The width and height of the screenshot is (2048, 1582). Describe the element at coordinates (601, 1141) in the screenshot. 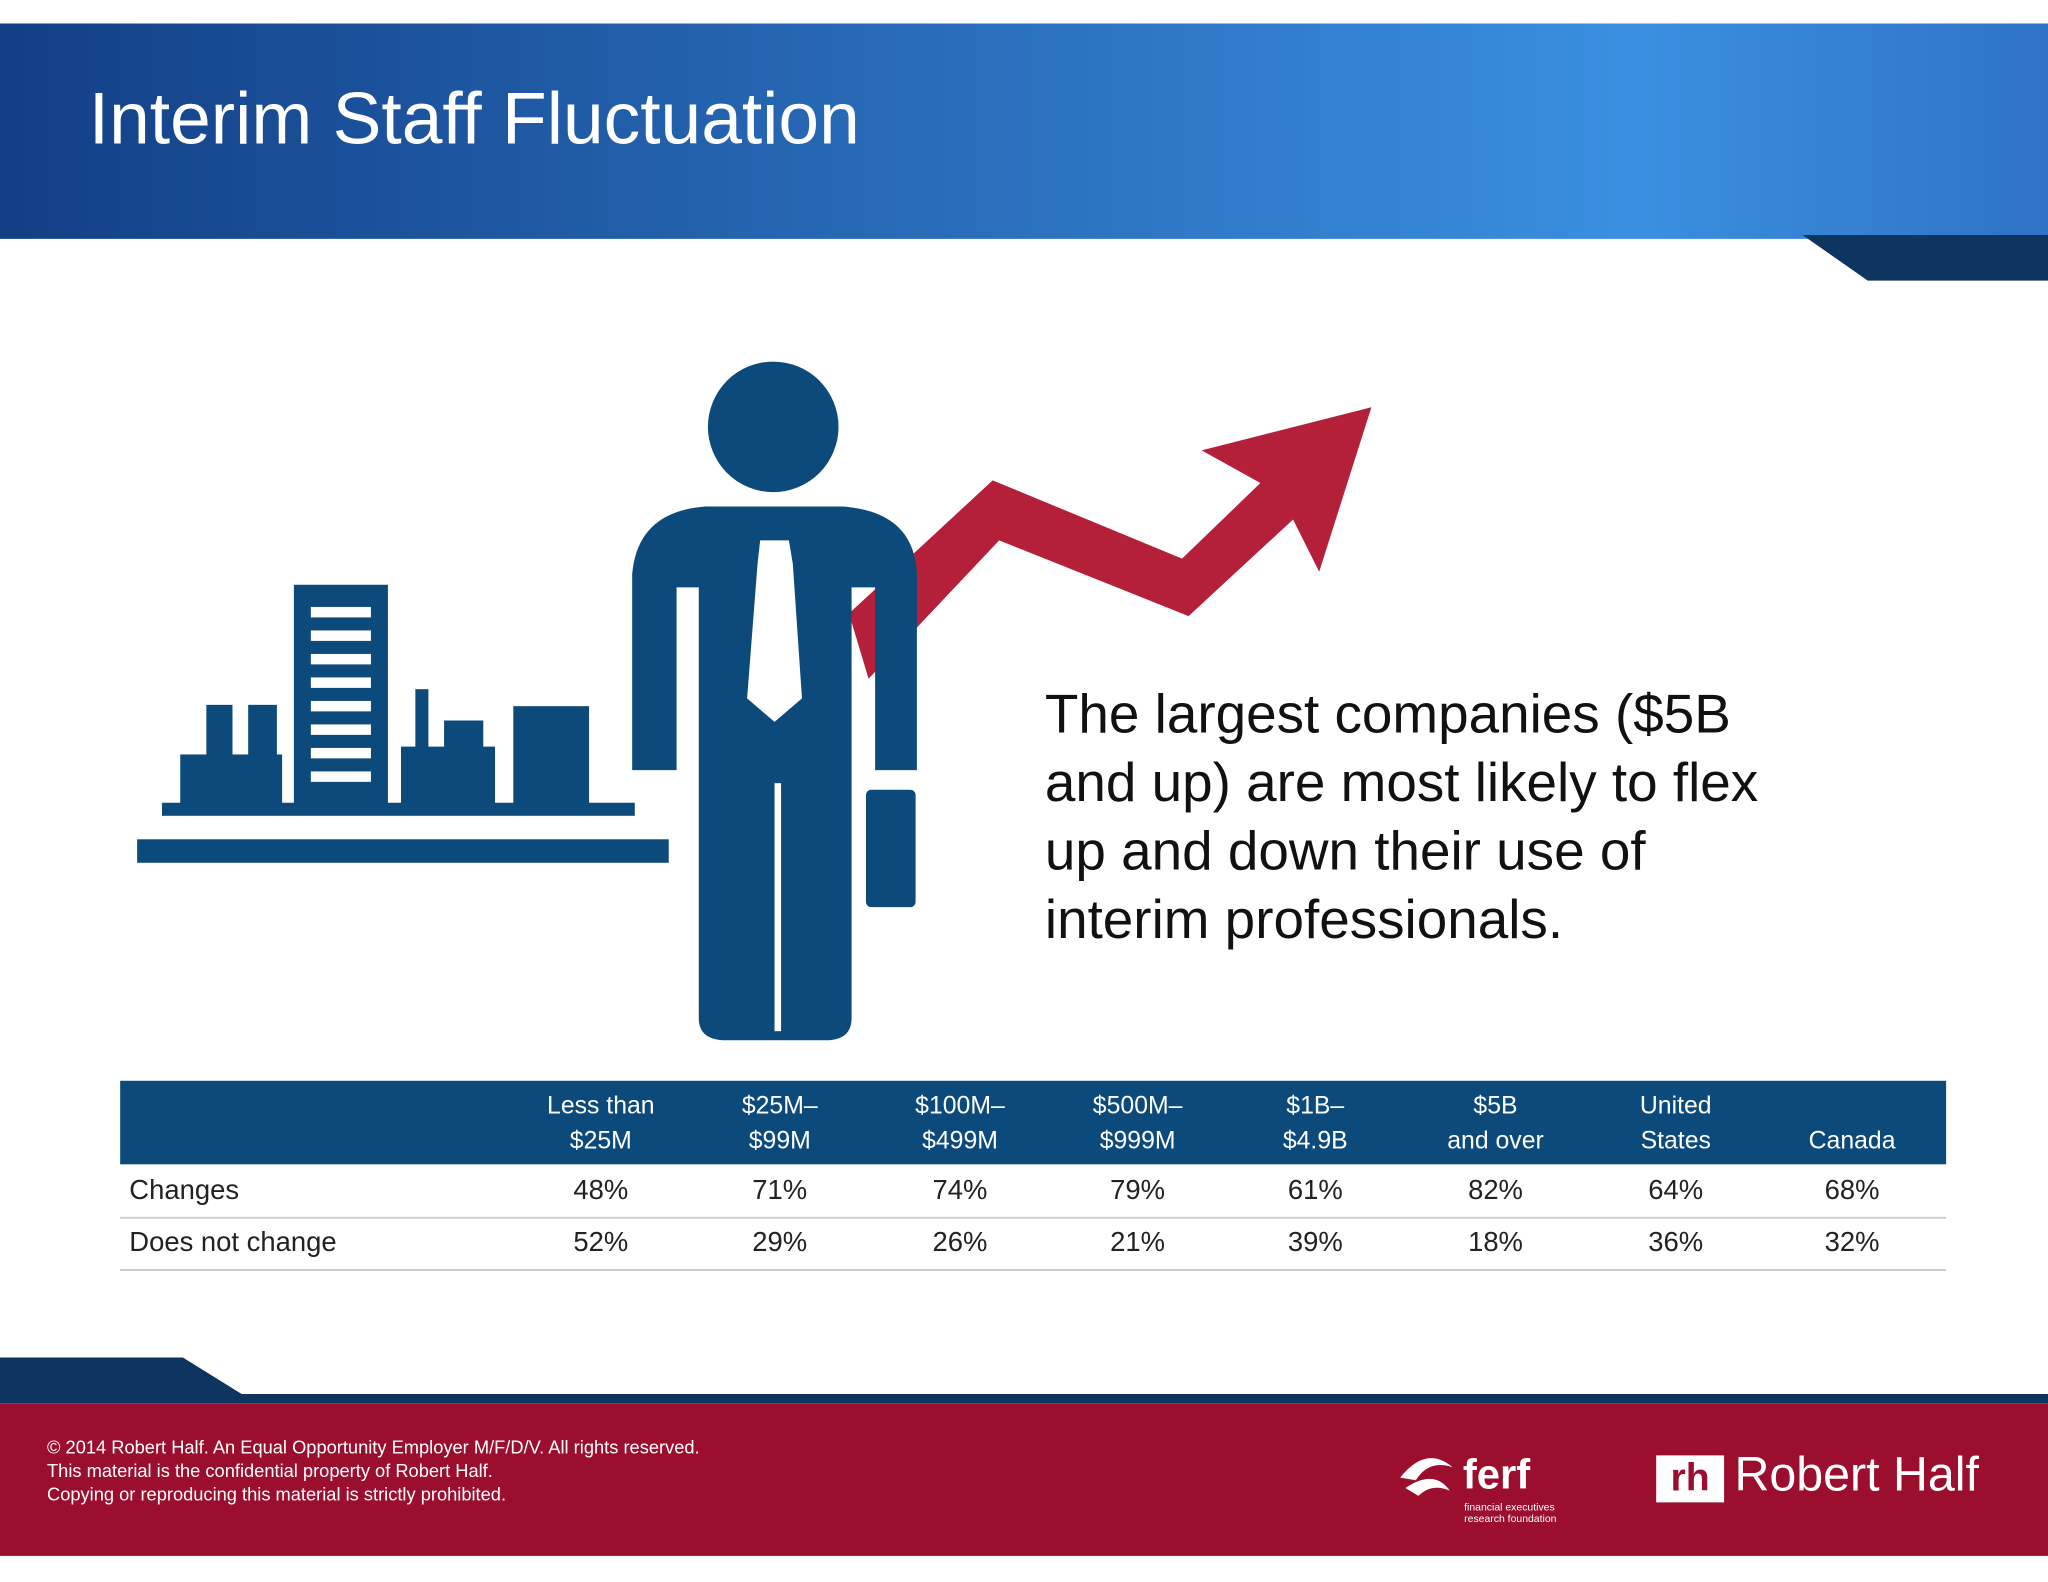

I see `column-header: $25M` at that location.